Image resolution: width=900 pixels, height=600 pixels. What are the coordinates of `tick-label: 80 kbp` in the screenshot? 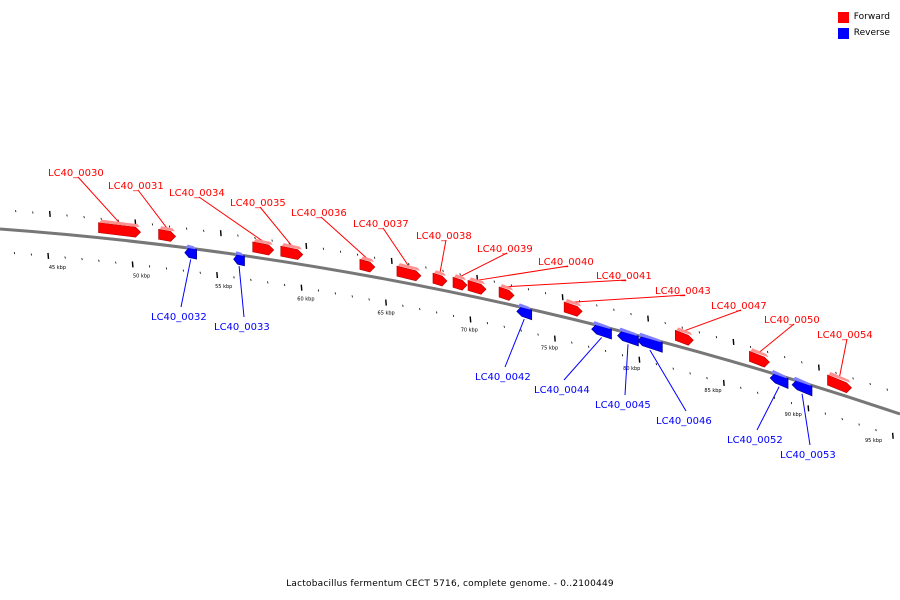 It's located at (631, 369).